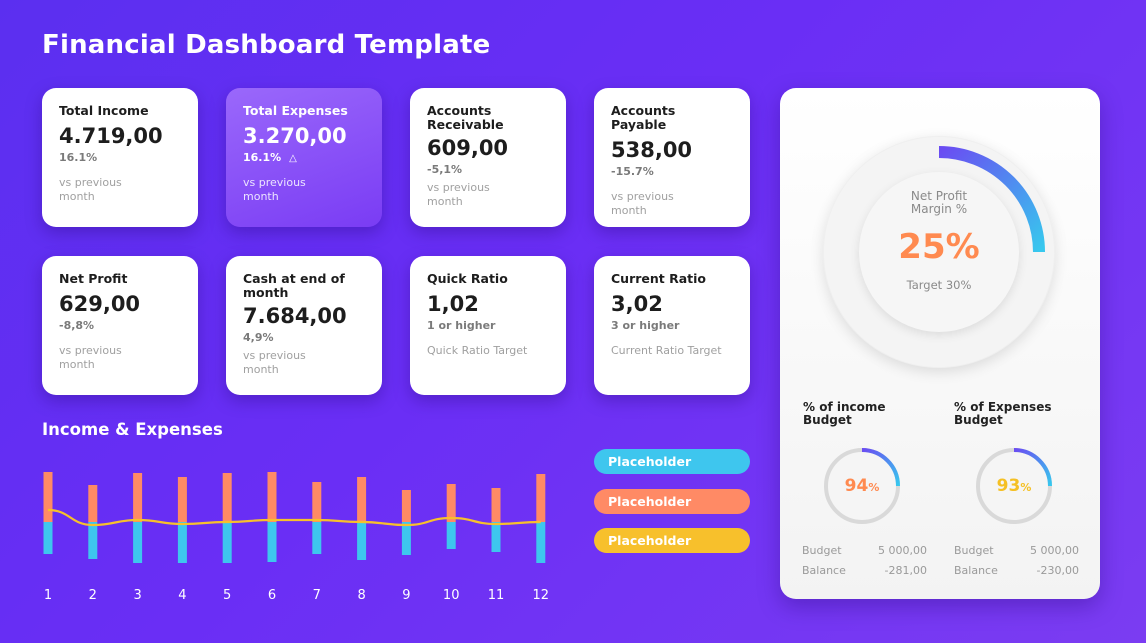 The width and height of the screenshot is (1146, 643). What do you see at coordinates (272, 595) in the screenshot?
I see `x-tick-label: 6` at bounding box center [272, 595].